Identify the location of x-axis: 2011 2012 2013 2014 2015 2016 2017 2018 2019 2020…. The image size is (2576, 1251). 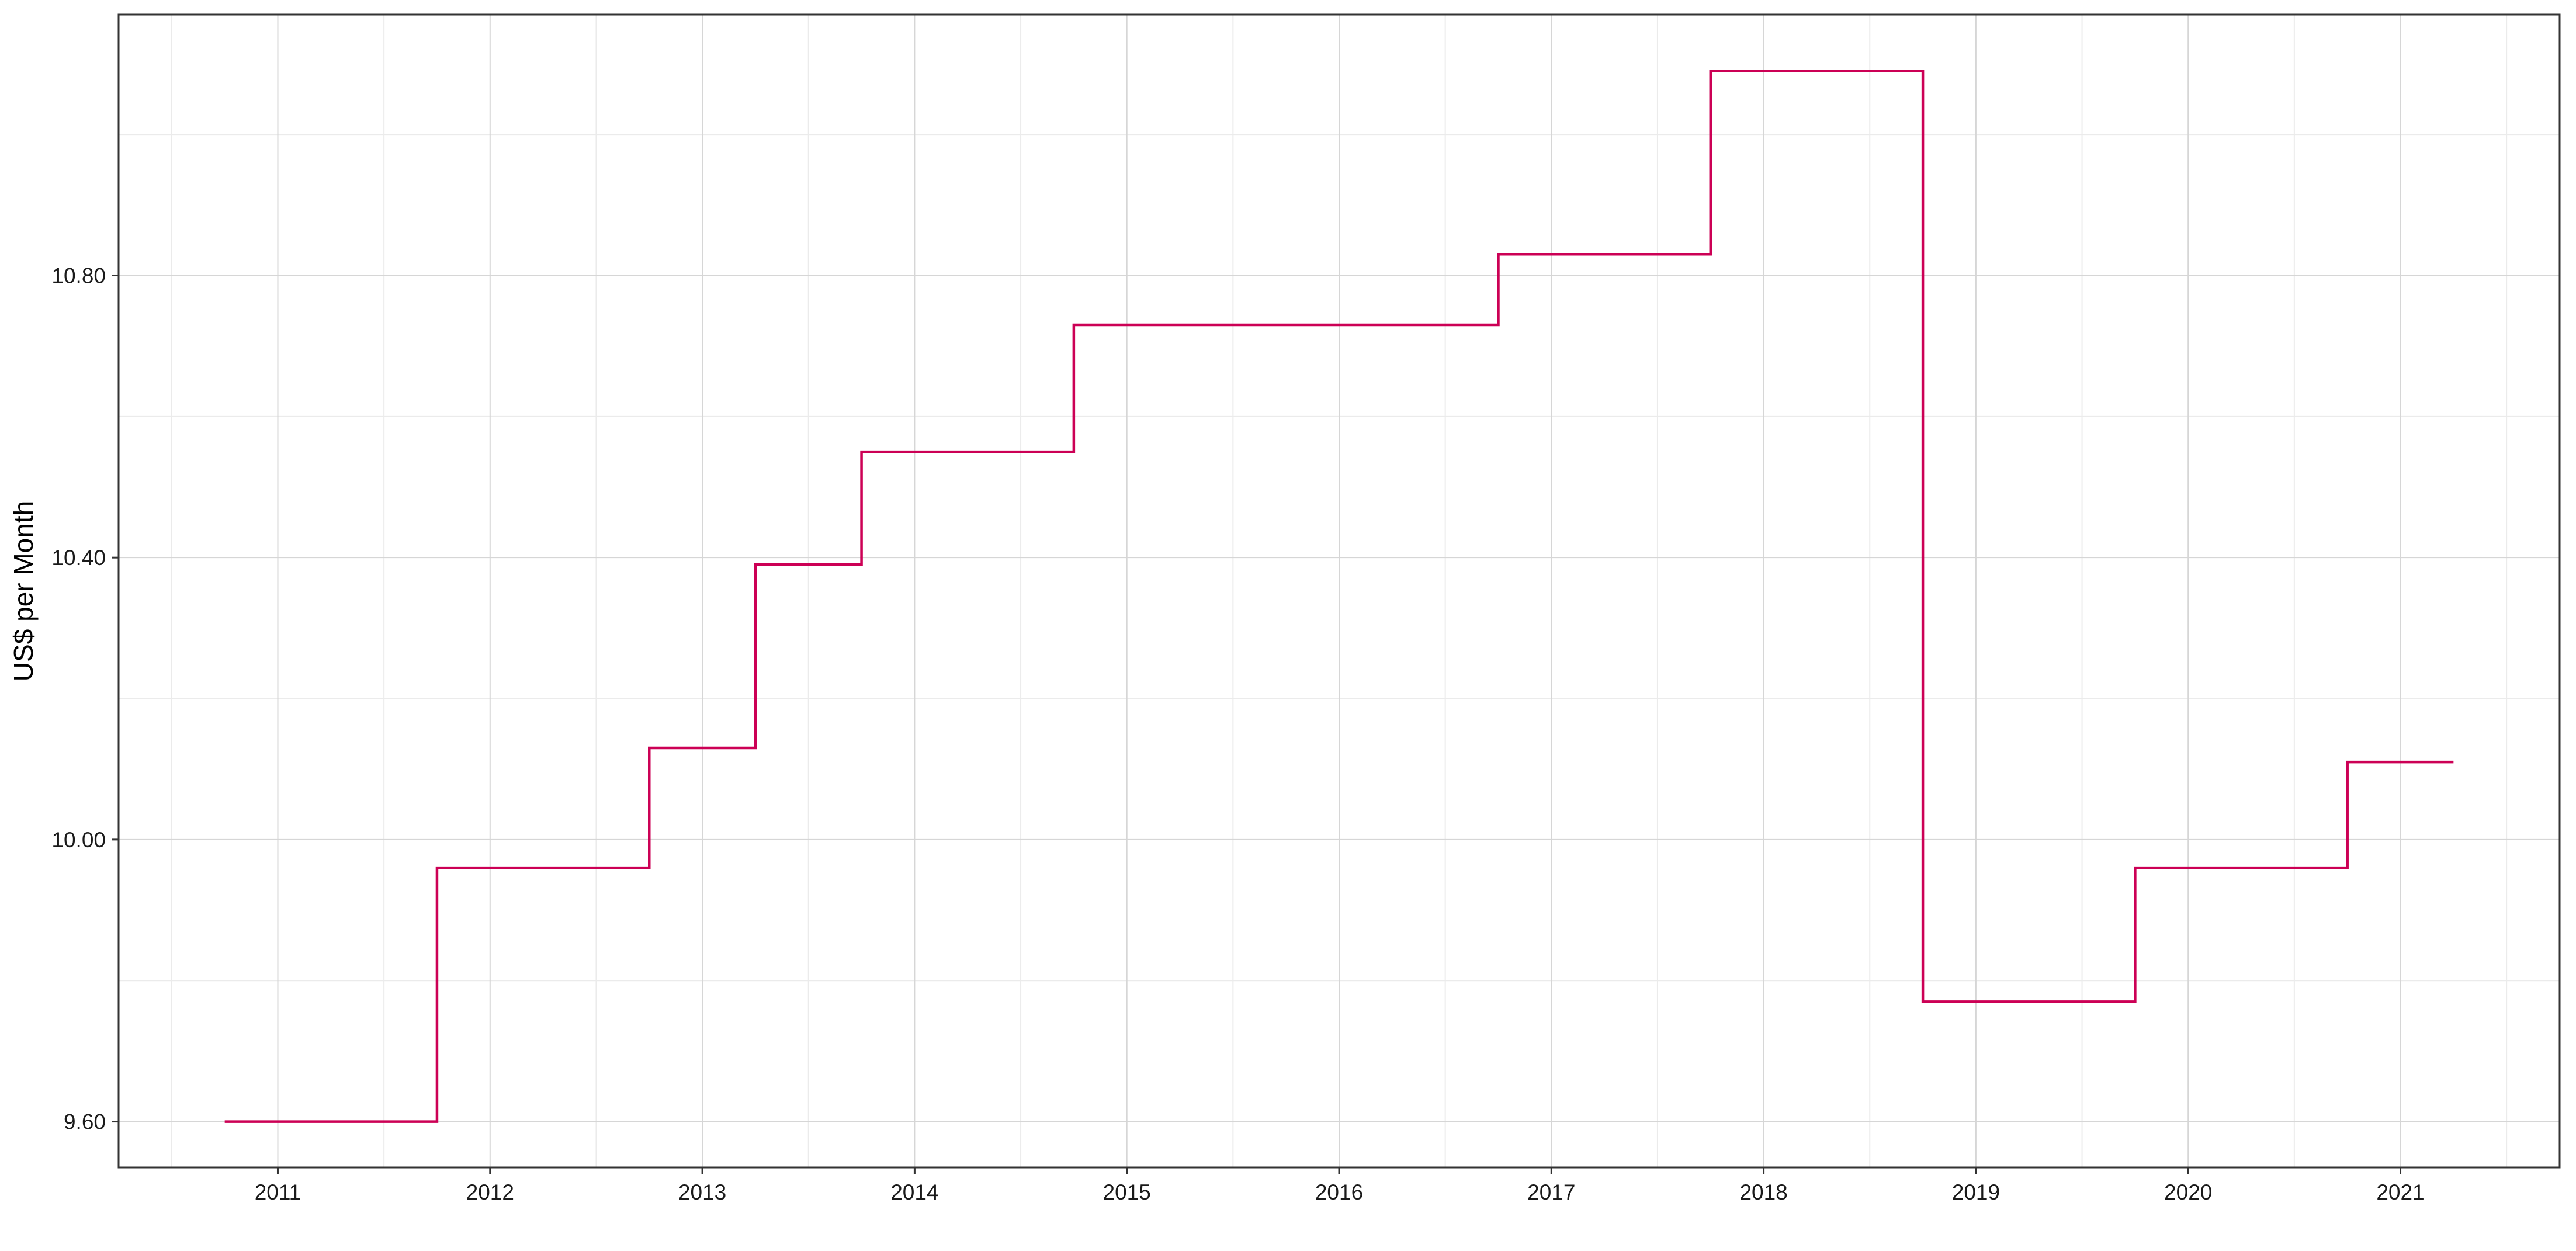
(1340, 1185).